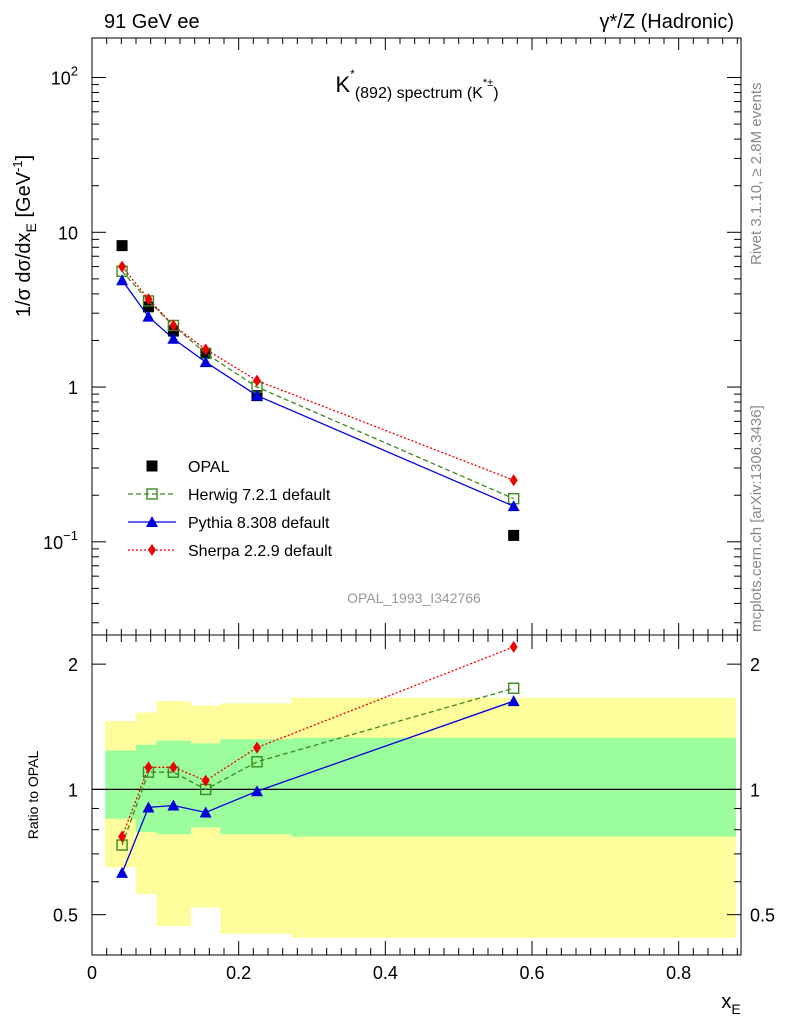 This screenshot has height=1024, width=786. What do you see at coordinates (238, 973) in the screenshot?
I see `ratio-x-tick-label: 0.2` at bounding box center [238, 973].